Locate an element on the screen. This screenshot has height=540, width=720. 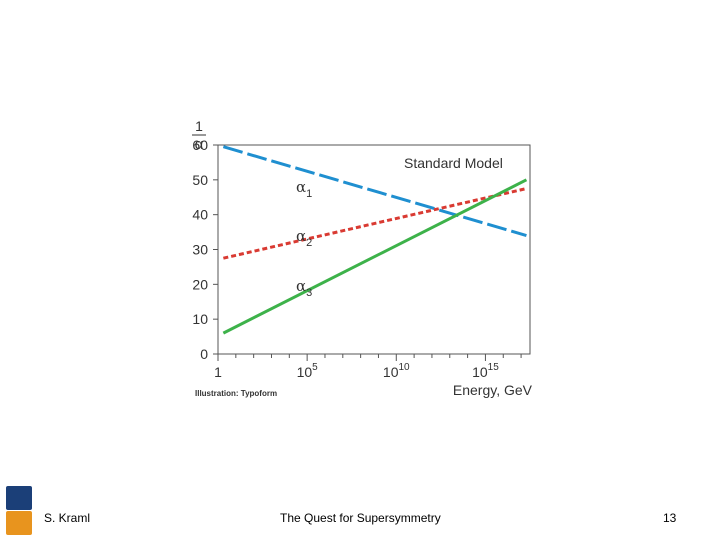
y-tick-label: 40 is located at coordinates (200, 215).